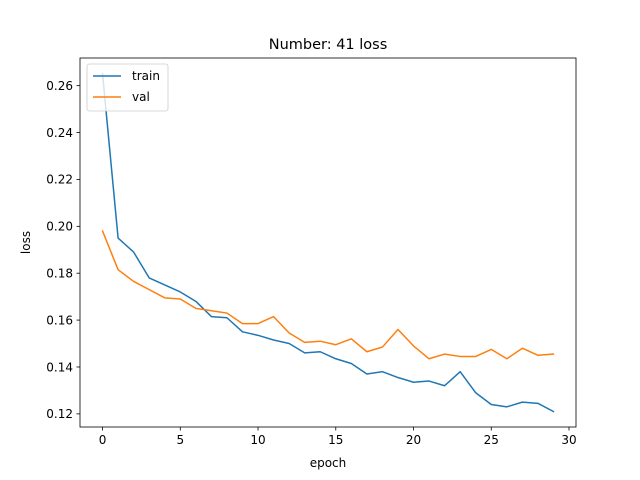 The width and height of the screenshot is (640, 480). Describe the element at coordinates (59, 133) in the screenshot. I see `y-tick-label: 0.24` at that location.